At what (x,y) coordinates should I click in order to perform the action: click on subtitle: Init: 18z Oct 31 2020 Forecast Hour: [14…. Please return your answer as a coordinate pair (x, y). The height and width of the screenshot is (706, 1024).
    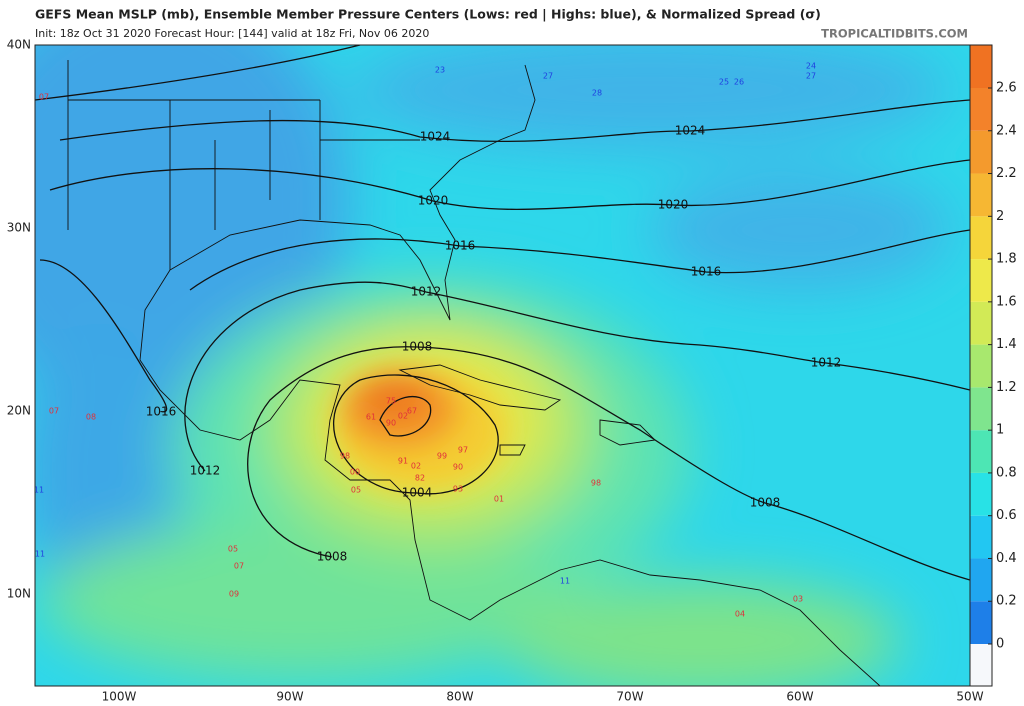
    Looking at the image, I should click on (232, 33).